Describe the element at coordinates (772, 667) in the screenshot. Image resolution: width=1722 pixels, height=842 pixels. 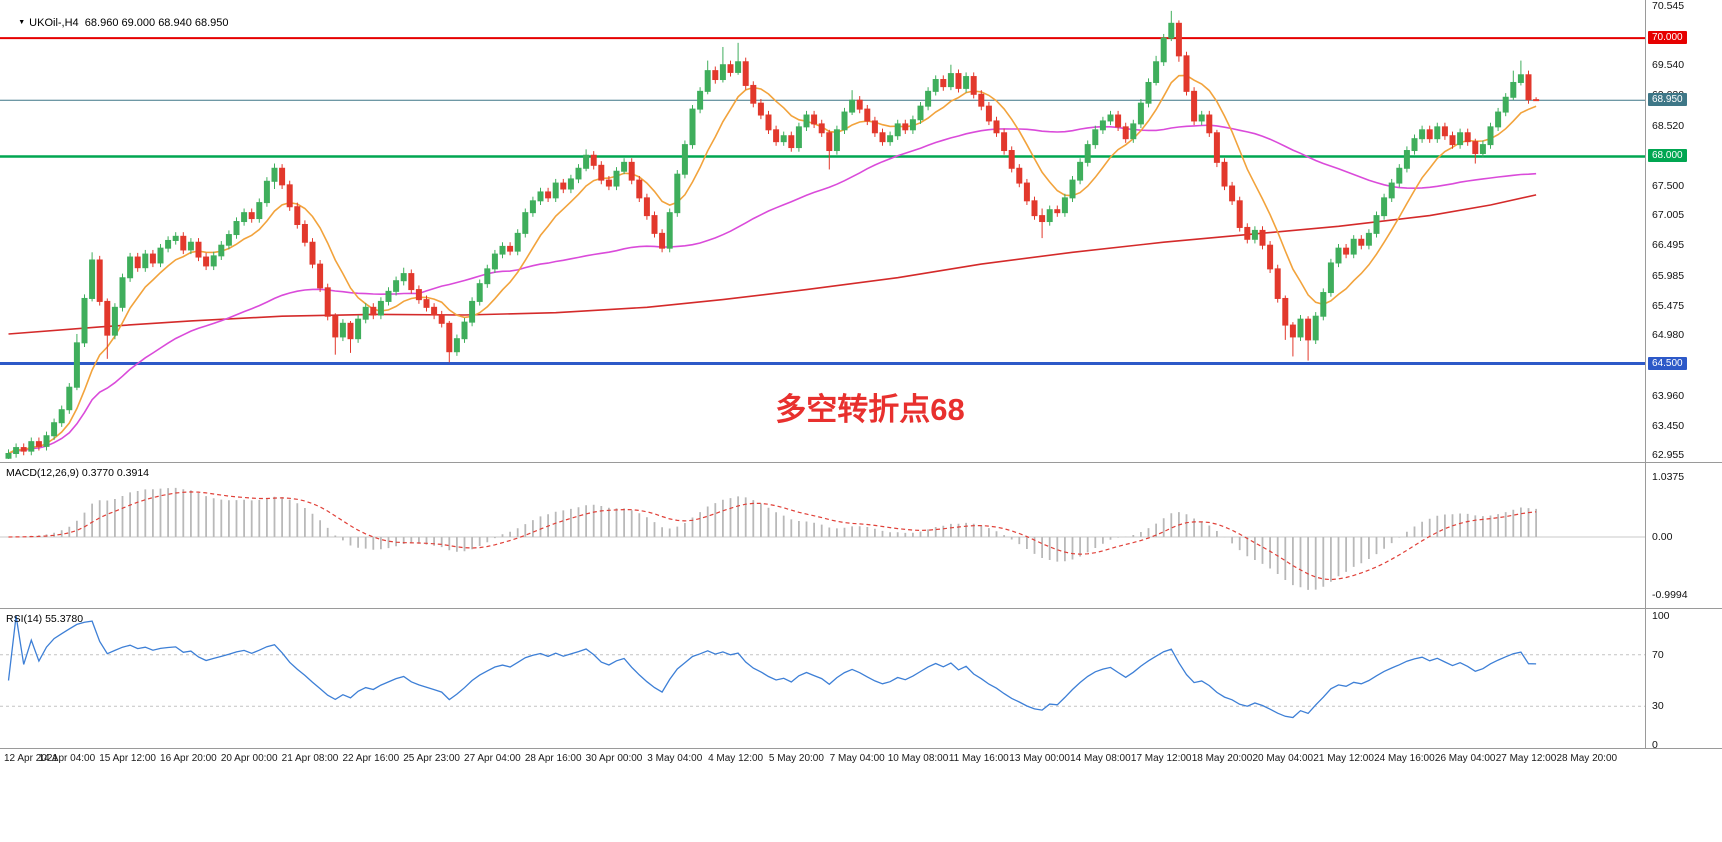
I see `rsi-line` at that location.